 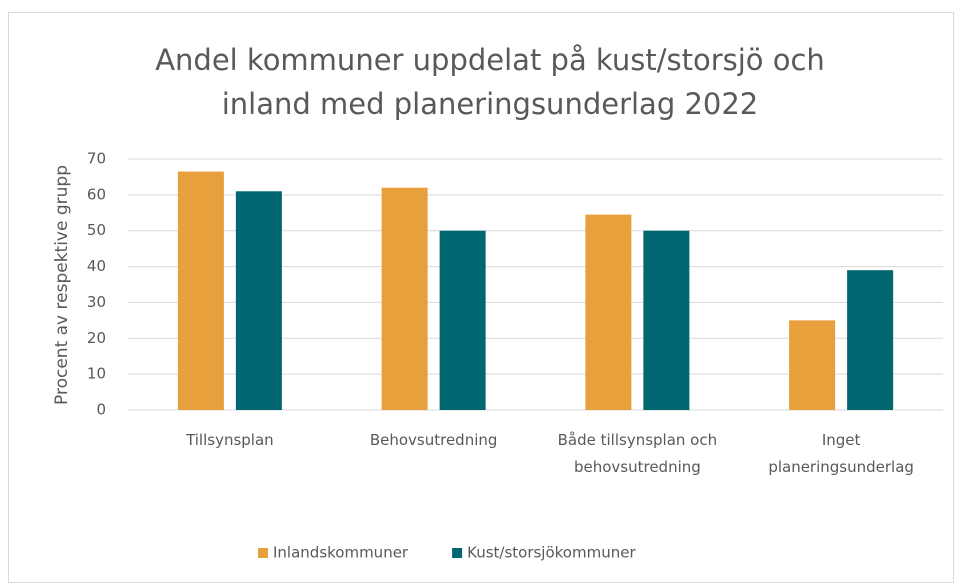 What do you see at coordinates (101, 410) in the screenshot?
I see `y-tick-label: 0` at bounding box center [101, 410].